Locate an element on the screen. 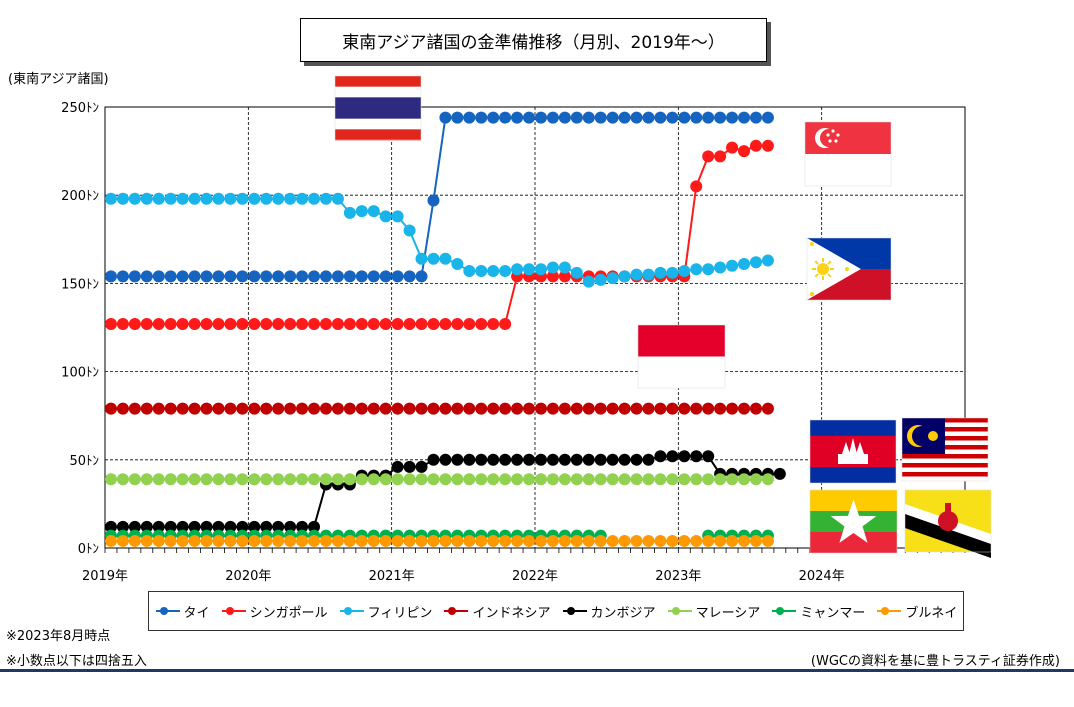 This screenshot has height=707, width=1074. malaysia-flag is located at coordinates (945, 449).